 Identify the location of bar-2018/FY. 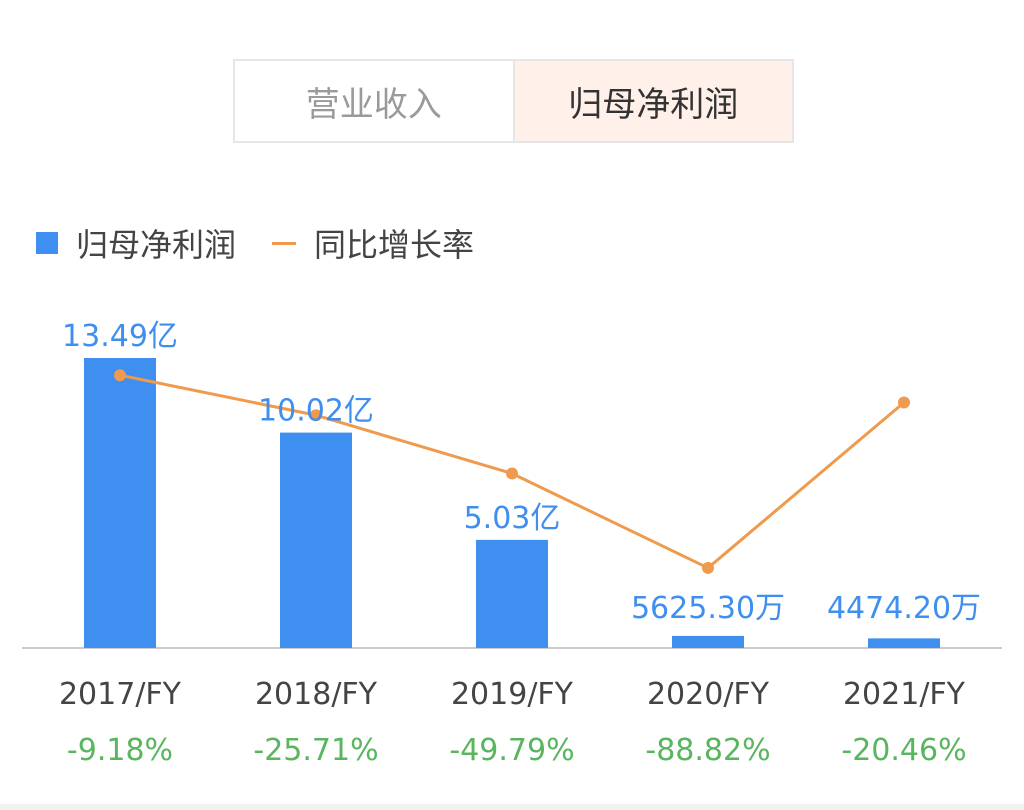
(316, 540).